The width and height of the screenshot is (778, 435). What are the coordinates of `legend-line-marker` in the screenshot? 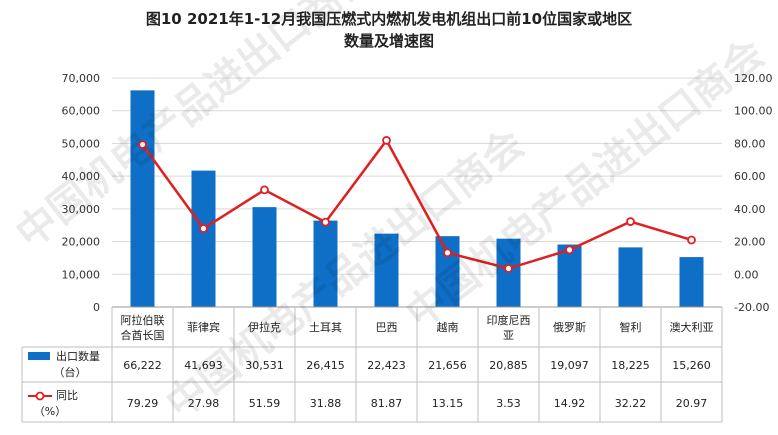 It's located at (40, 396).